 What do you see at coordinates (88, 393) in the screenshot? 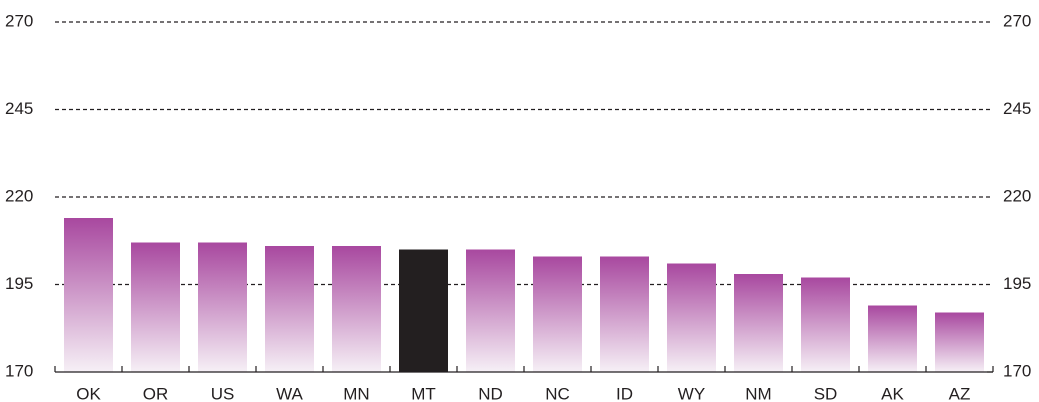
I see `x-tick-label: OK` at bounding box center [88, 393].